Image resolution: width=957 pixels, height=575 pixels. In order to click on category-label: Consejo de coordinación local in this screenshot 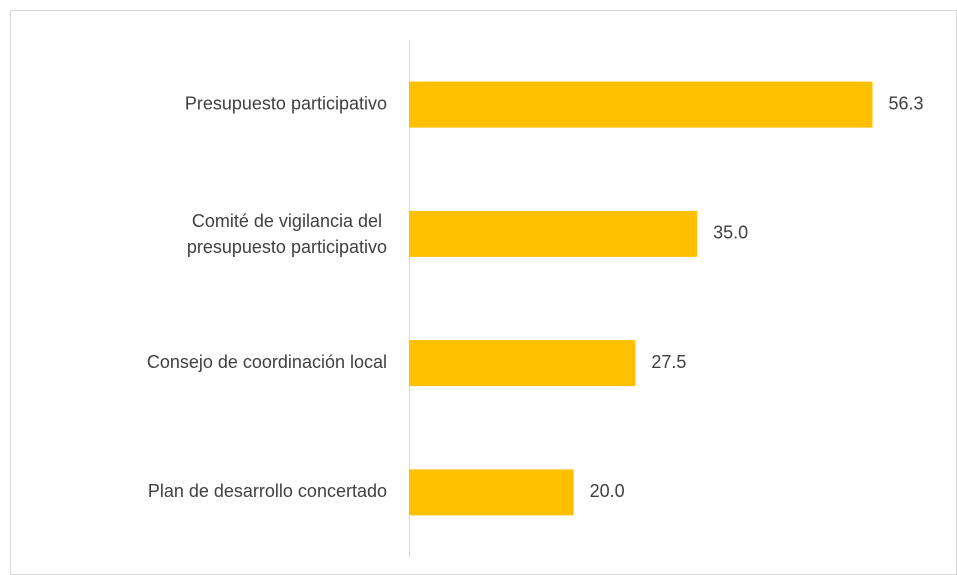, I will do `click(267, 362)`.